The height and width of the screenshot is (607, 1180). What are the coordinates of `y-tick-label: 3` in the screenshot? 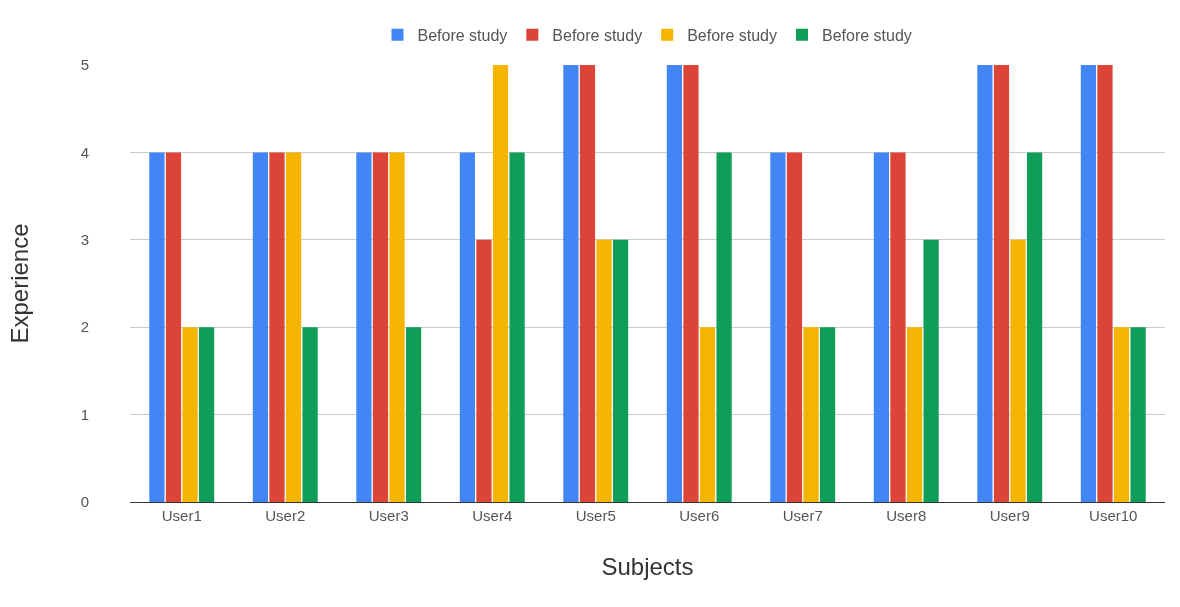 It's located at (84, 240).